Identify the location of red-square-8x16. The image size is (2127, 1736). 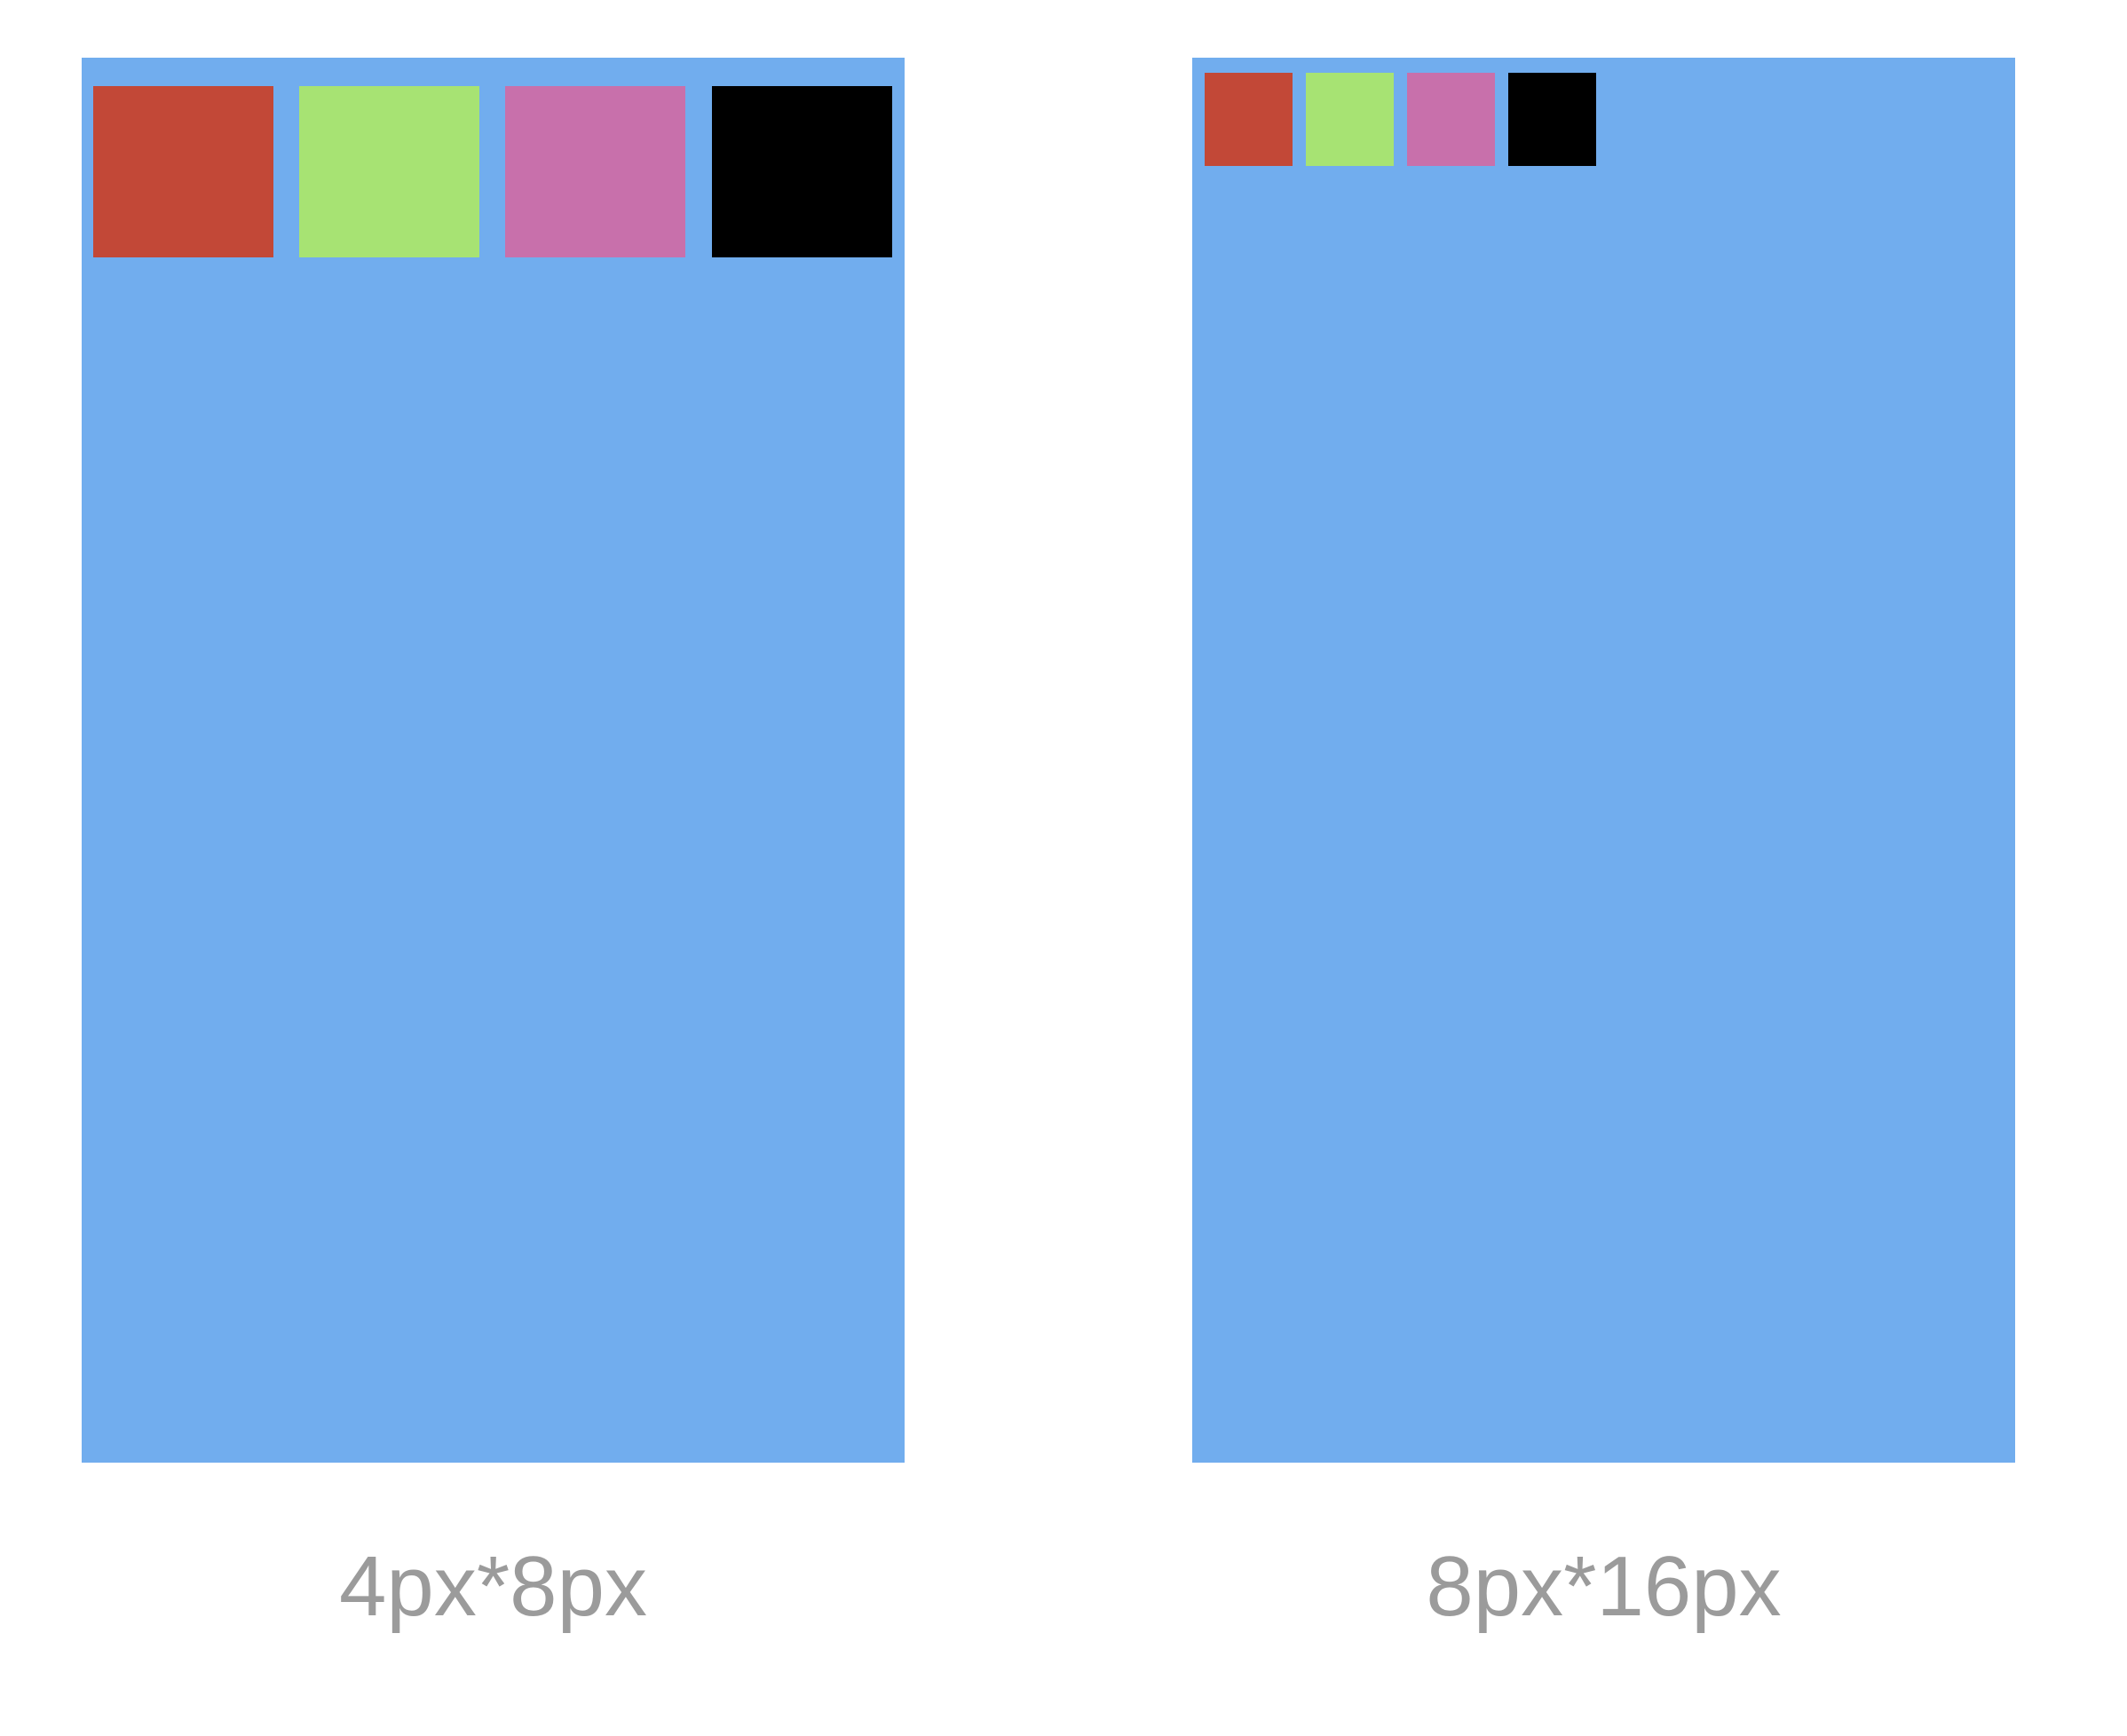
(1249, 119).